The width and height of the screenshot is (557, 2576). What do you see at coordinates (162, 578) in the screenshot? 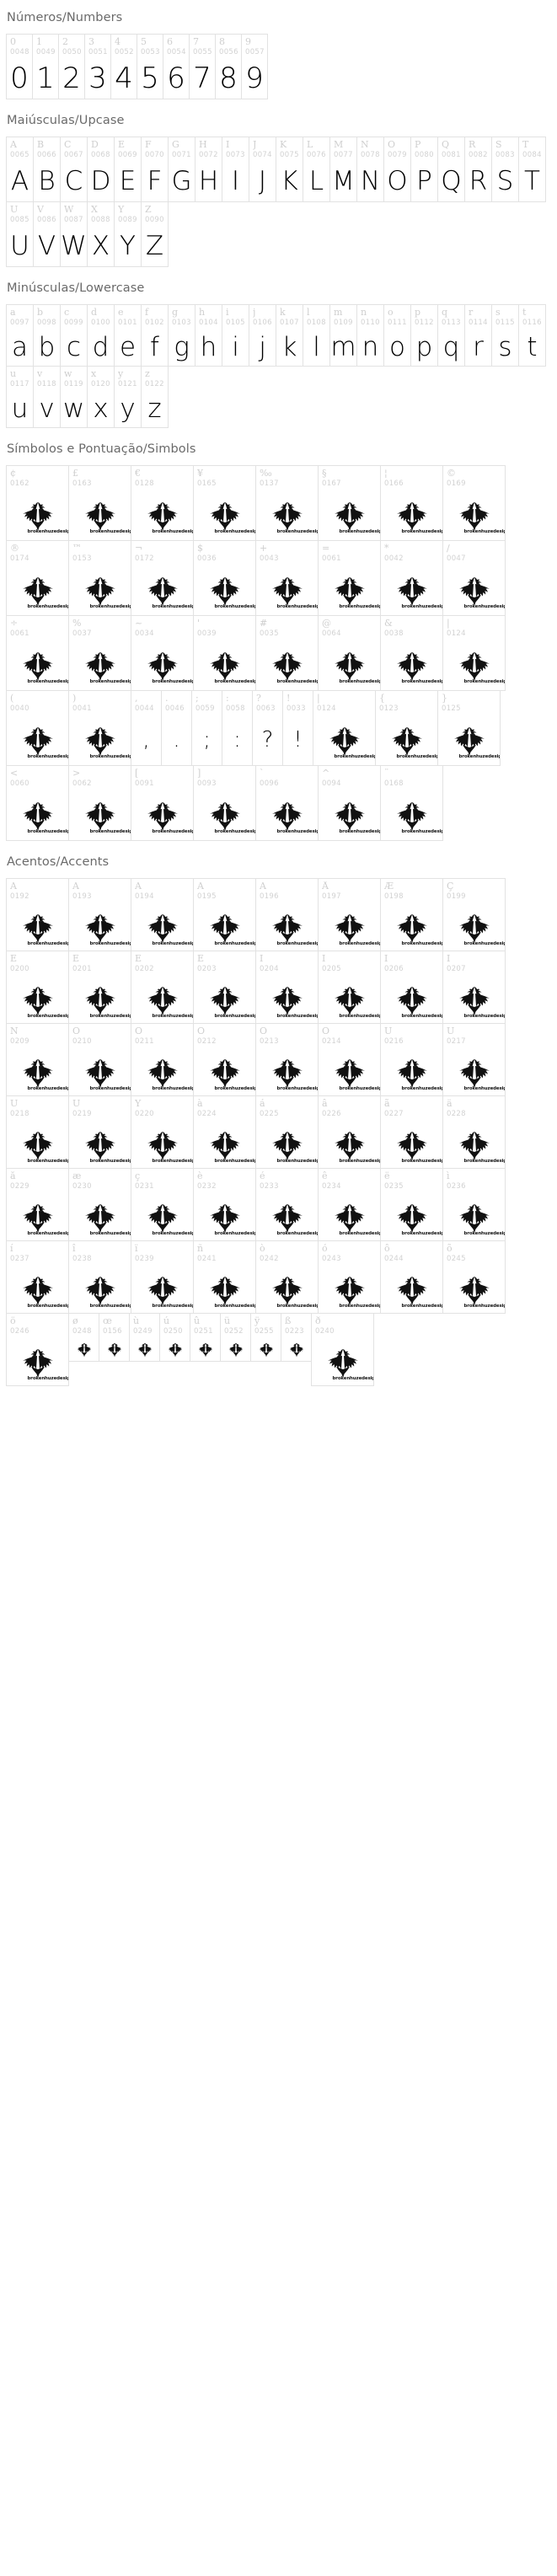
I see `glyph-cell: ¬ 0172 brokenhuzedesign` at bounding box center [162, 578].